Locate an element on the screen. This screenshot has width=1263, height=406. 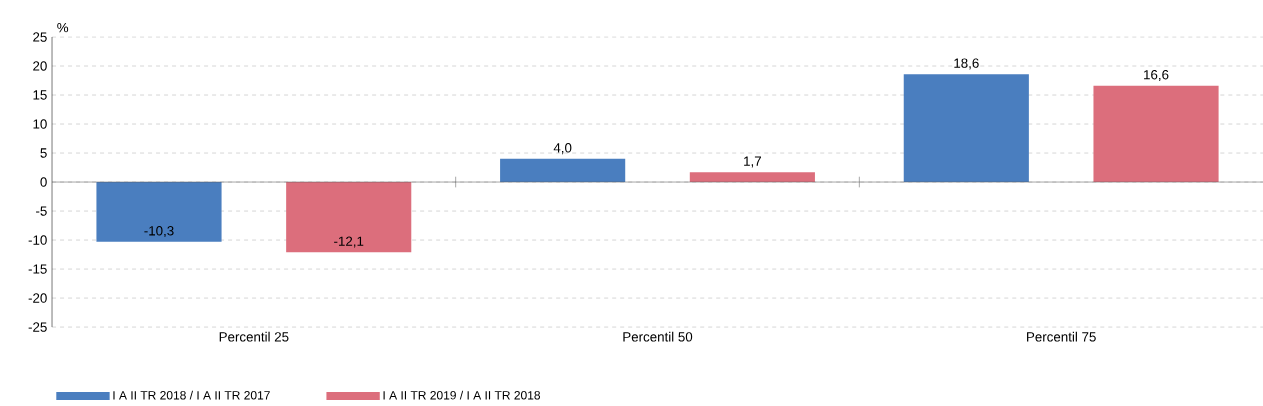
data-label: -10,3 is located at coordinates (159, 232).